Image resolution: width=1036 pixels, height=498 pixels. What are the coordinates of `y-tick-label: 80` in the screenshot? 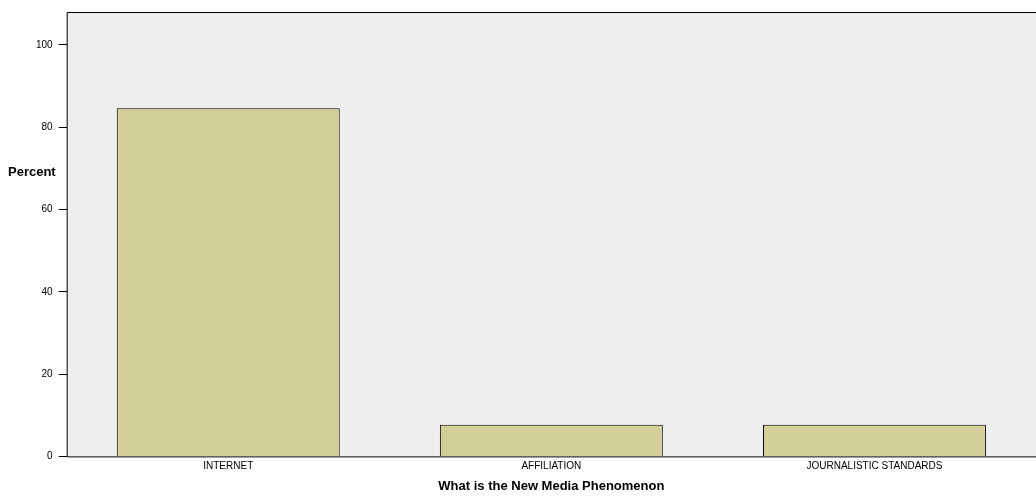 It's located at (47, 126).